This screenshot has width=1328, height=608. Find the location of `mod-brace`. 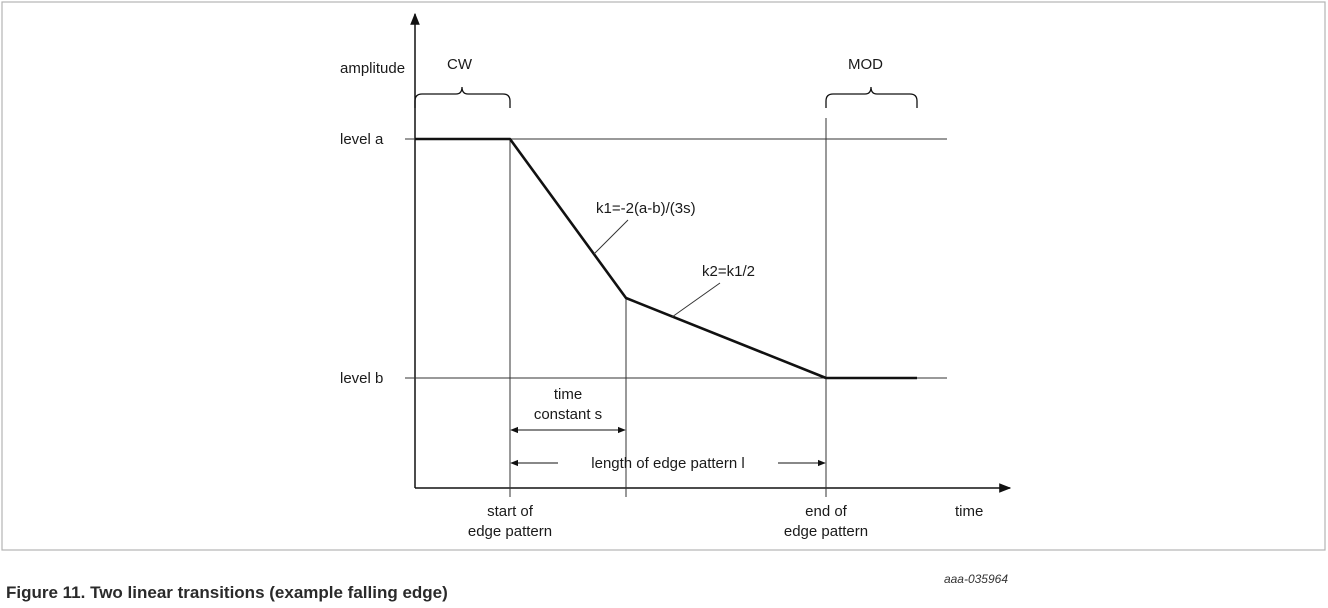

mod-brace is located at coordinates (871, 97).